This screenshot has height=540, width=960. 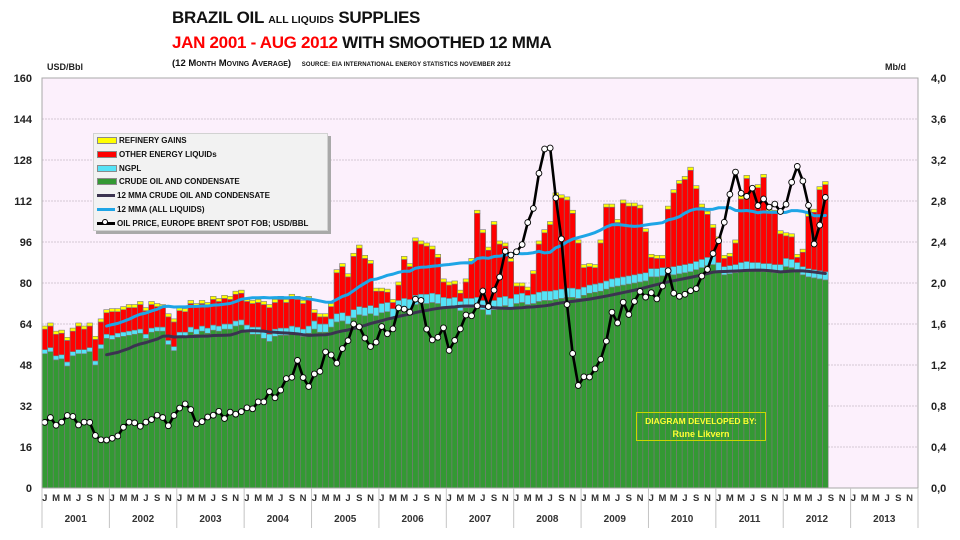 What do you see at coordinates (701, 434) in the screenshot?
I see `credit-author: Rune Likvern` at bounding box center [701, 434].